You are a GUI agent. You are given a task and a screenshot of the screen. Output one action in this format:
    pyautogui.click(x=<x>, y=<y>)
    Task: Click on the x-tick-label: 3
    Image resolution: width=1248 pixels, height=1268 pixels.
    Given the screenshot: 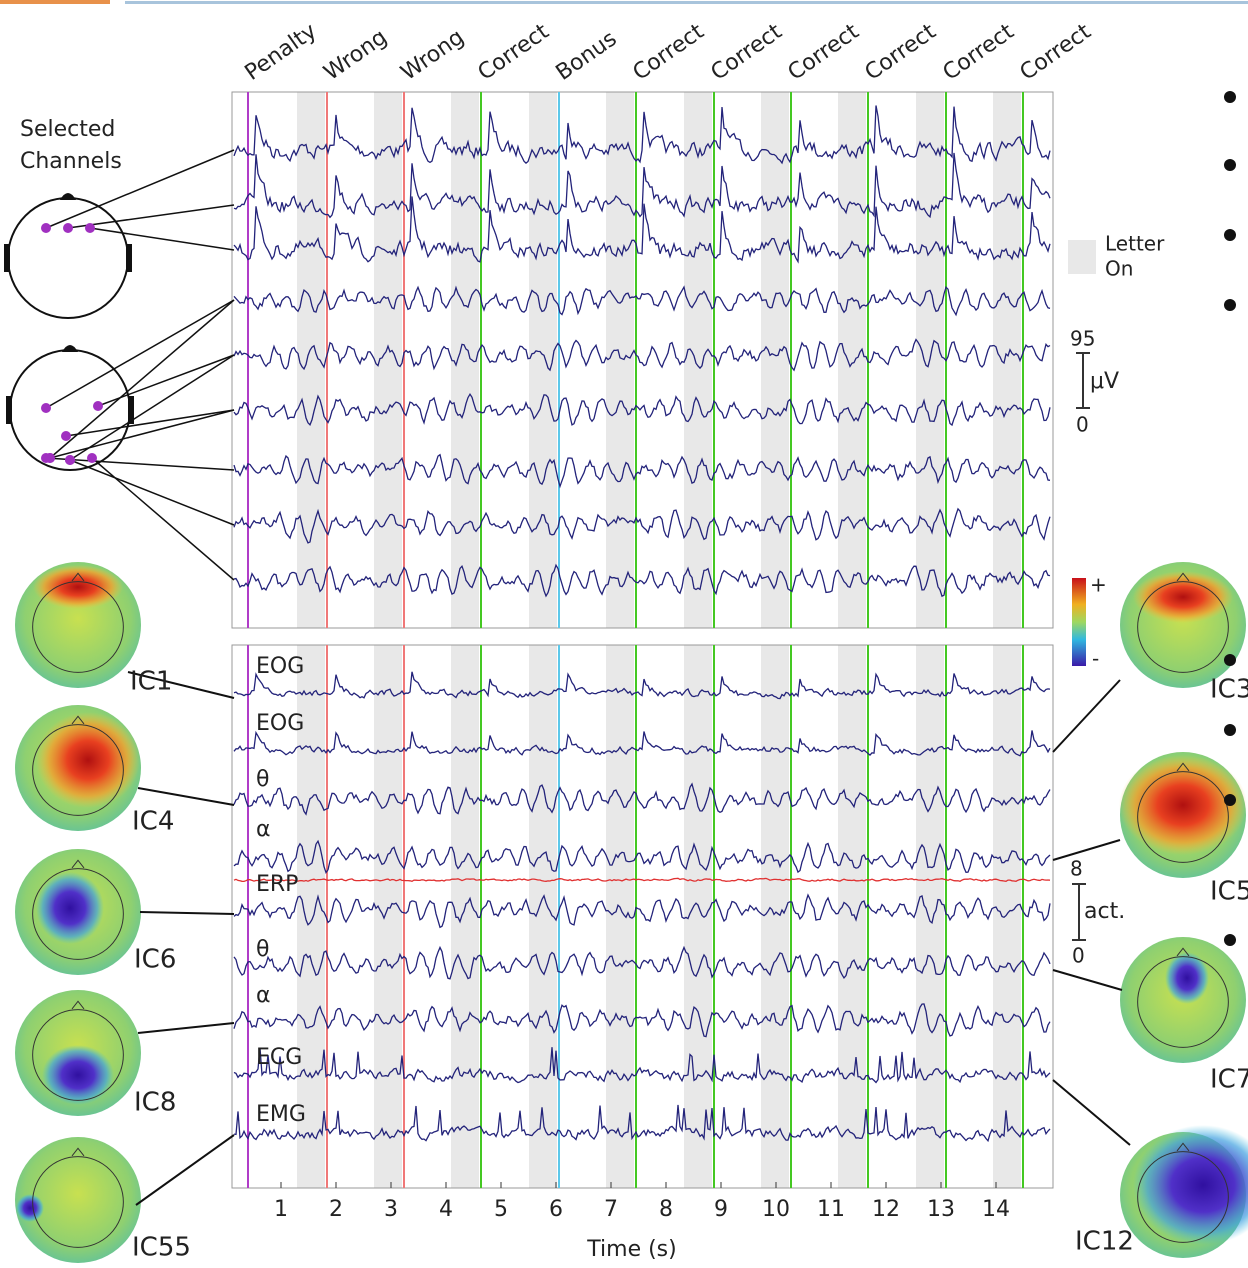 What is the action you would take?
    pyautogui.click(x=391, y=1209)
    